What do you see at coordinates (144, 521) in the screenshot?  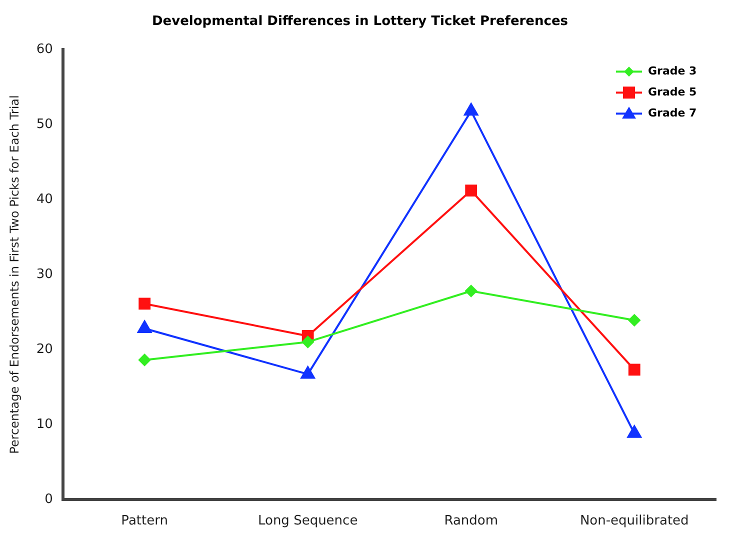 I see `x-tick-label: Pattern` at bounding box center [144, 521].